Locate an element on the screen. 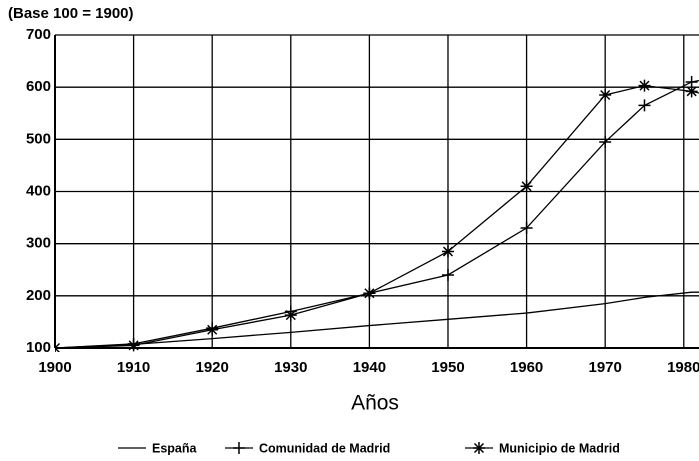 The image size is (699, 461). legend-label: España is located at coordinates (175, 448).